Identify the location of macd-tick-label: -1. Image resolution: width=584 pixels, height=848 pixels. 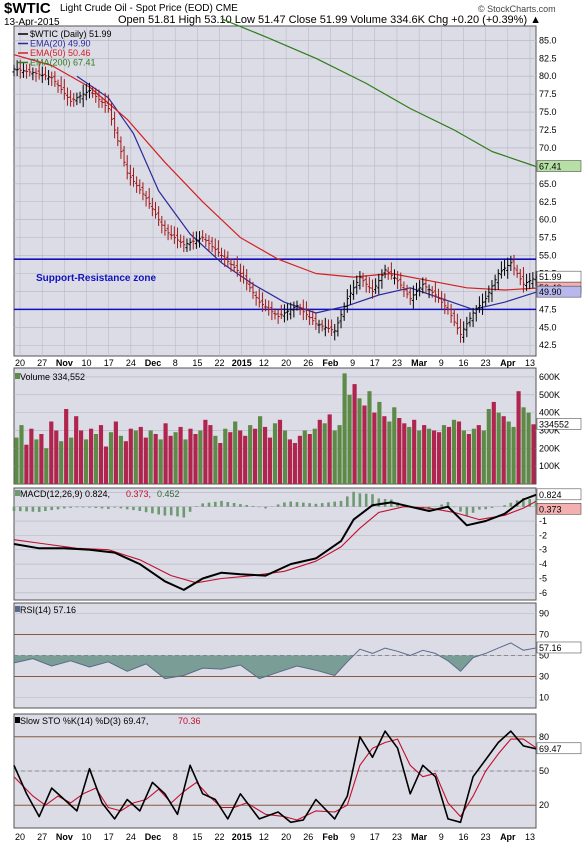
(543, 521).